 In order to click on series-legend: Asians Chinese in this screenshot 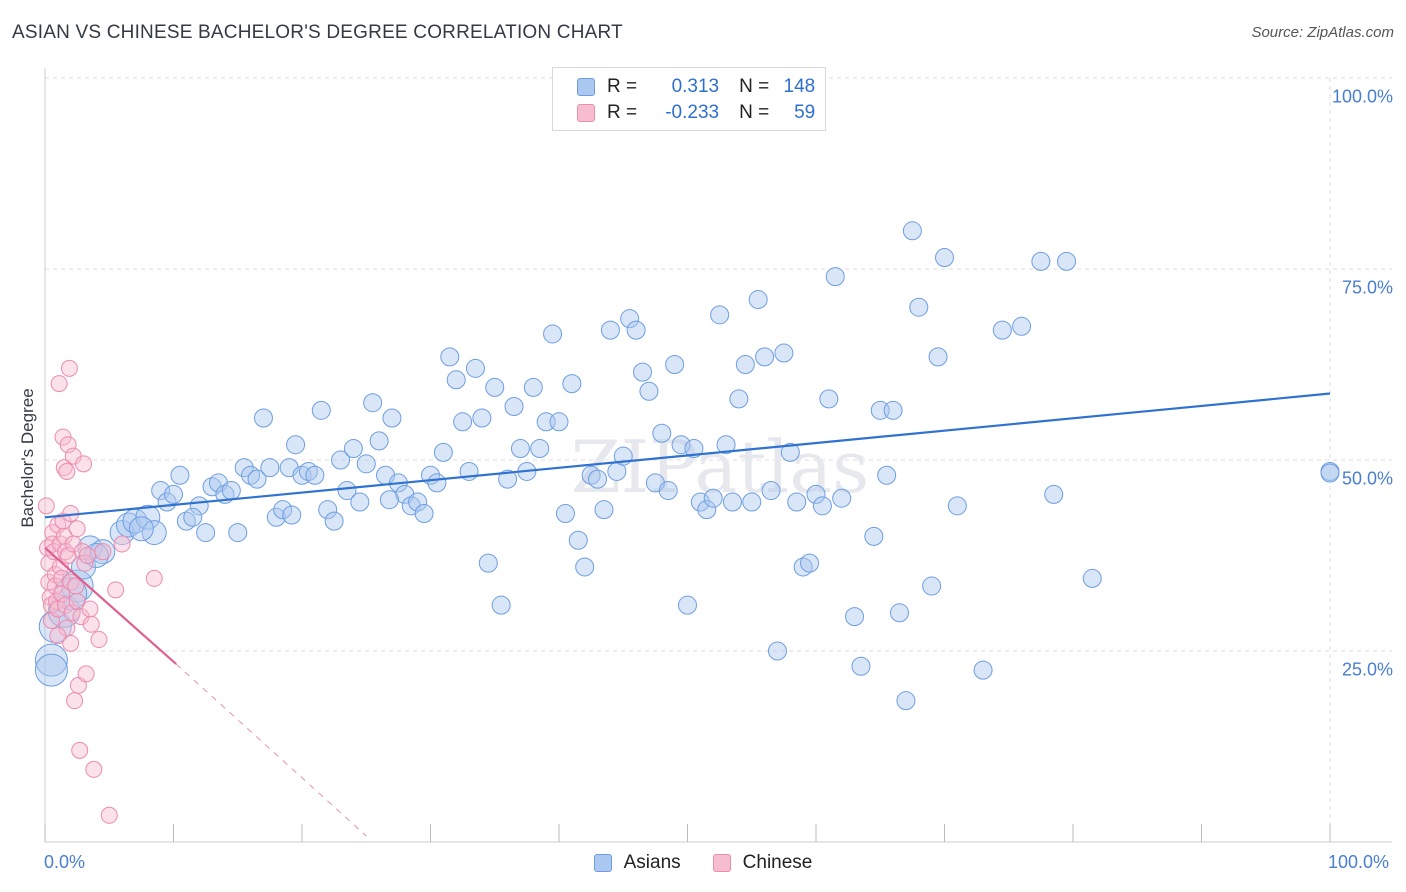, I will do `click(703, 863)`.